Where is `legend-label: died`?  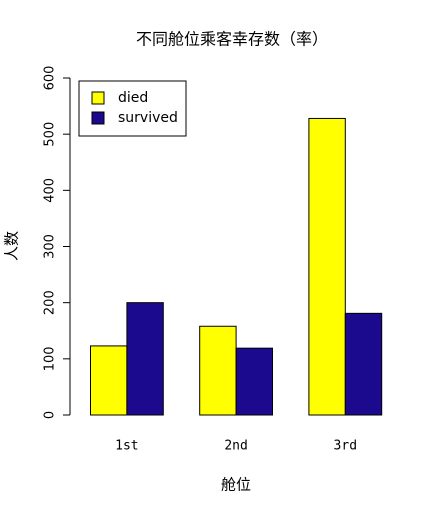 legend-label: died is located at coordinates (133, 98).